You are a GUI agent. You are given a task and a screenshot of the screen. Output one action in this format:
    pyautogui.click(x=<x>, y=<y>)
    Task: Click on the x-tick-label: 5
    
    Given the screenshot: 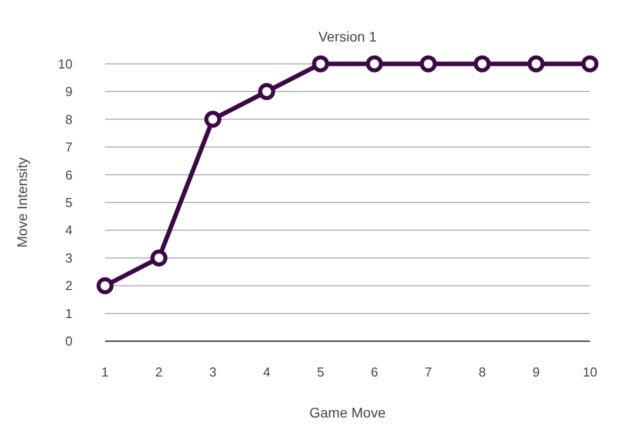 What is the action you would take?
    pyautogui.click(x=320, y=372)
    